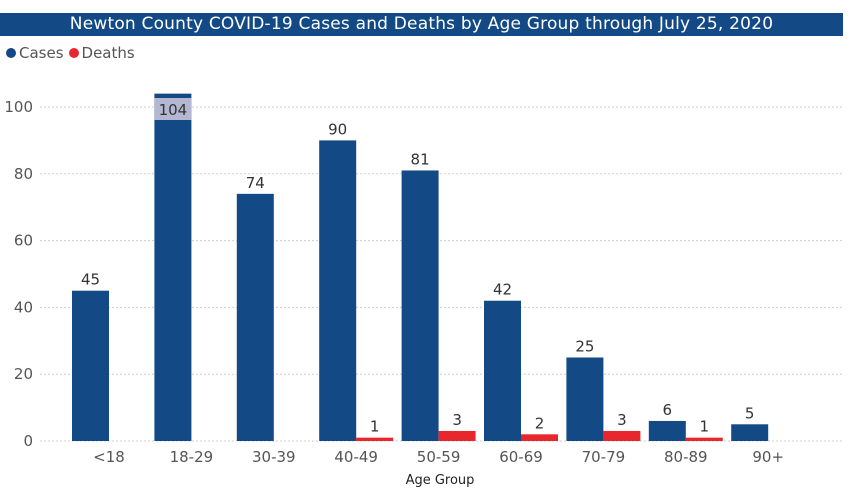 The image size is (850, 504). I want to click on legend-item-cases: Cases, so click(35, 53).